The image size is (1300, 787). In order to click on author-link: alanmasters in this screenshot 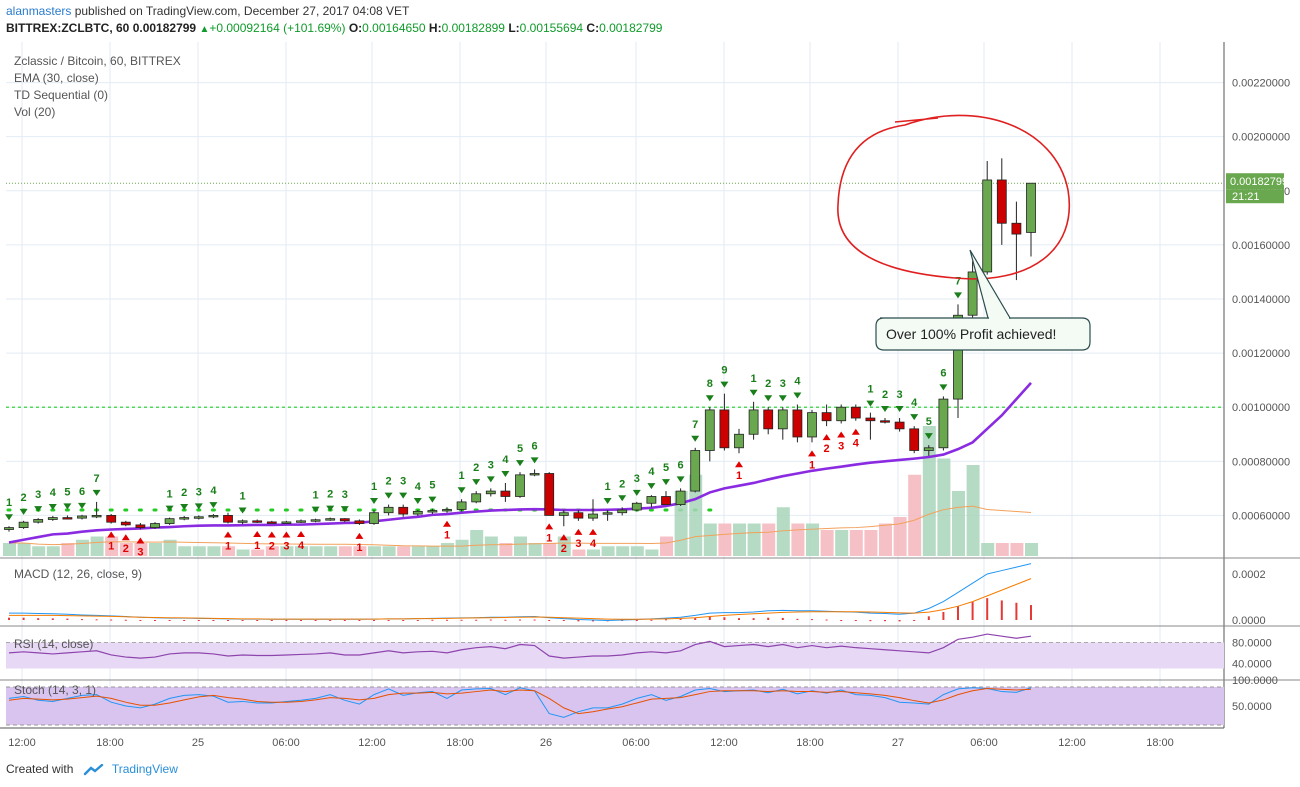, I will do `click(39, 11)`.